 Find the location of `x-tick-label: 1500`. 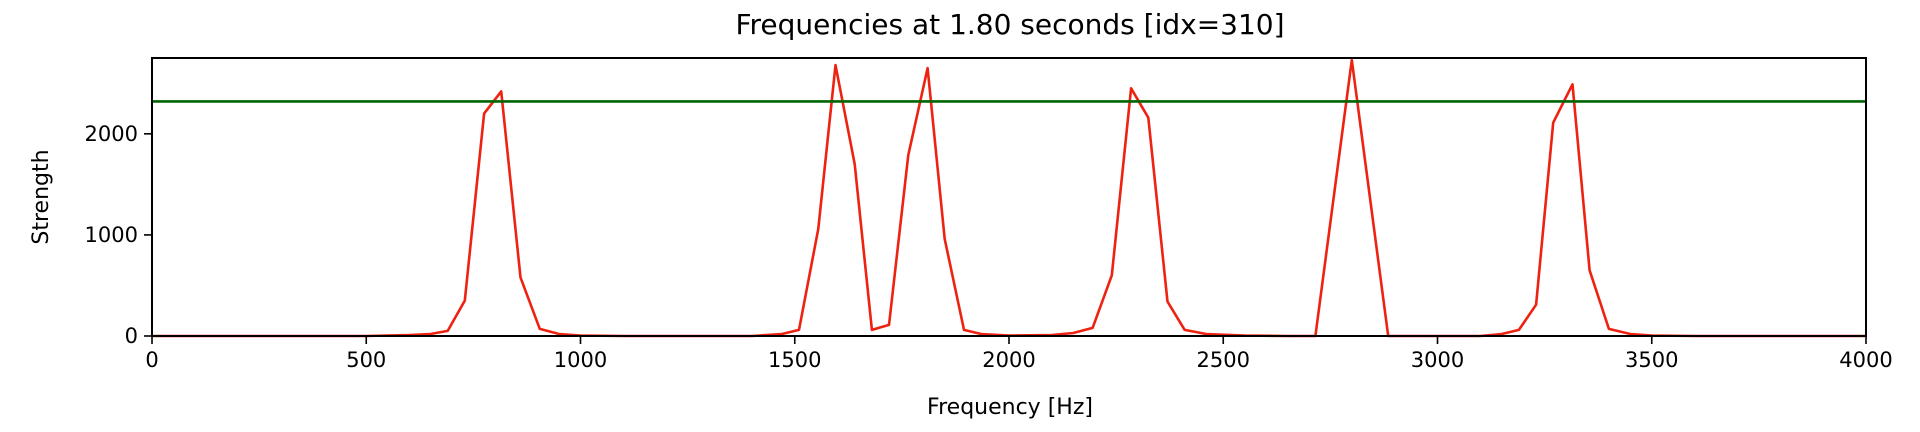

x-tick-label: 1500 is located at coordinates (794, 360).